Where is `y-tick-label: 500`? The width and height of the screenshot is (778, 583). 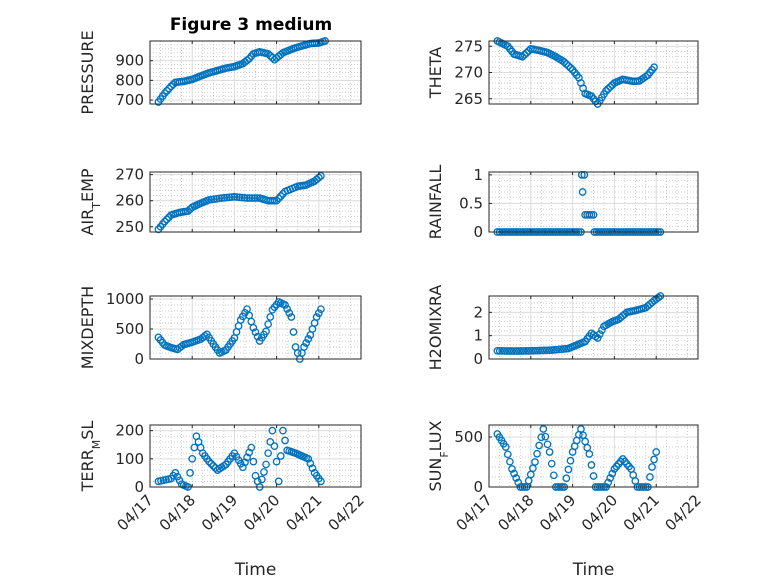
y-tick-label: 500 is located at coordinates (468, 437).